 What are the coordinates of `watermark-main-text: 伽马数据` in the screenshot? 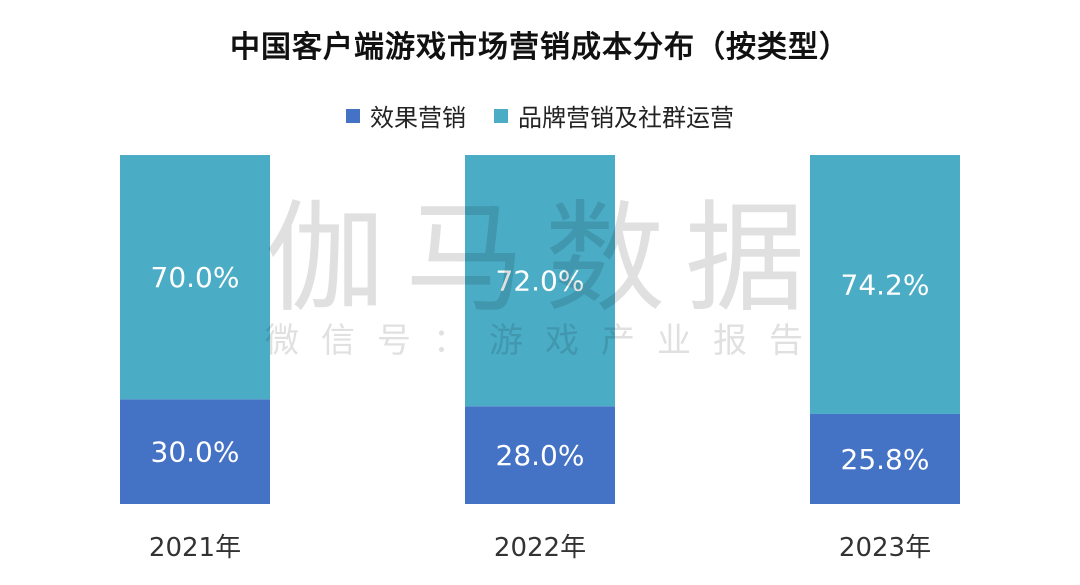 It's located at (545, 259).